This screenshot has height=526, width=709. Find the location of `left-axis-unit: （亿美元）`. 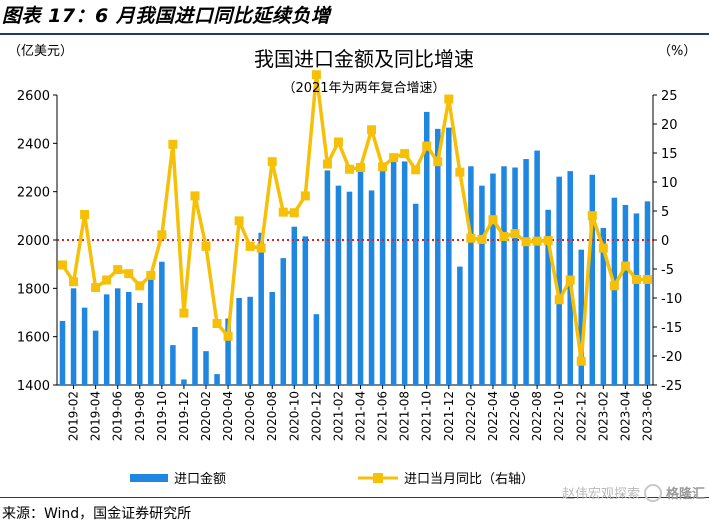

left-axis-unit: （亿美元） is located at coordinates (40, 51).